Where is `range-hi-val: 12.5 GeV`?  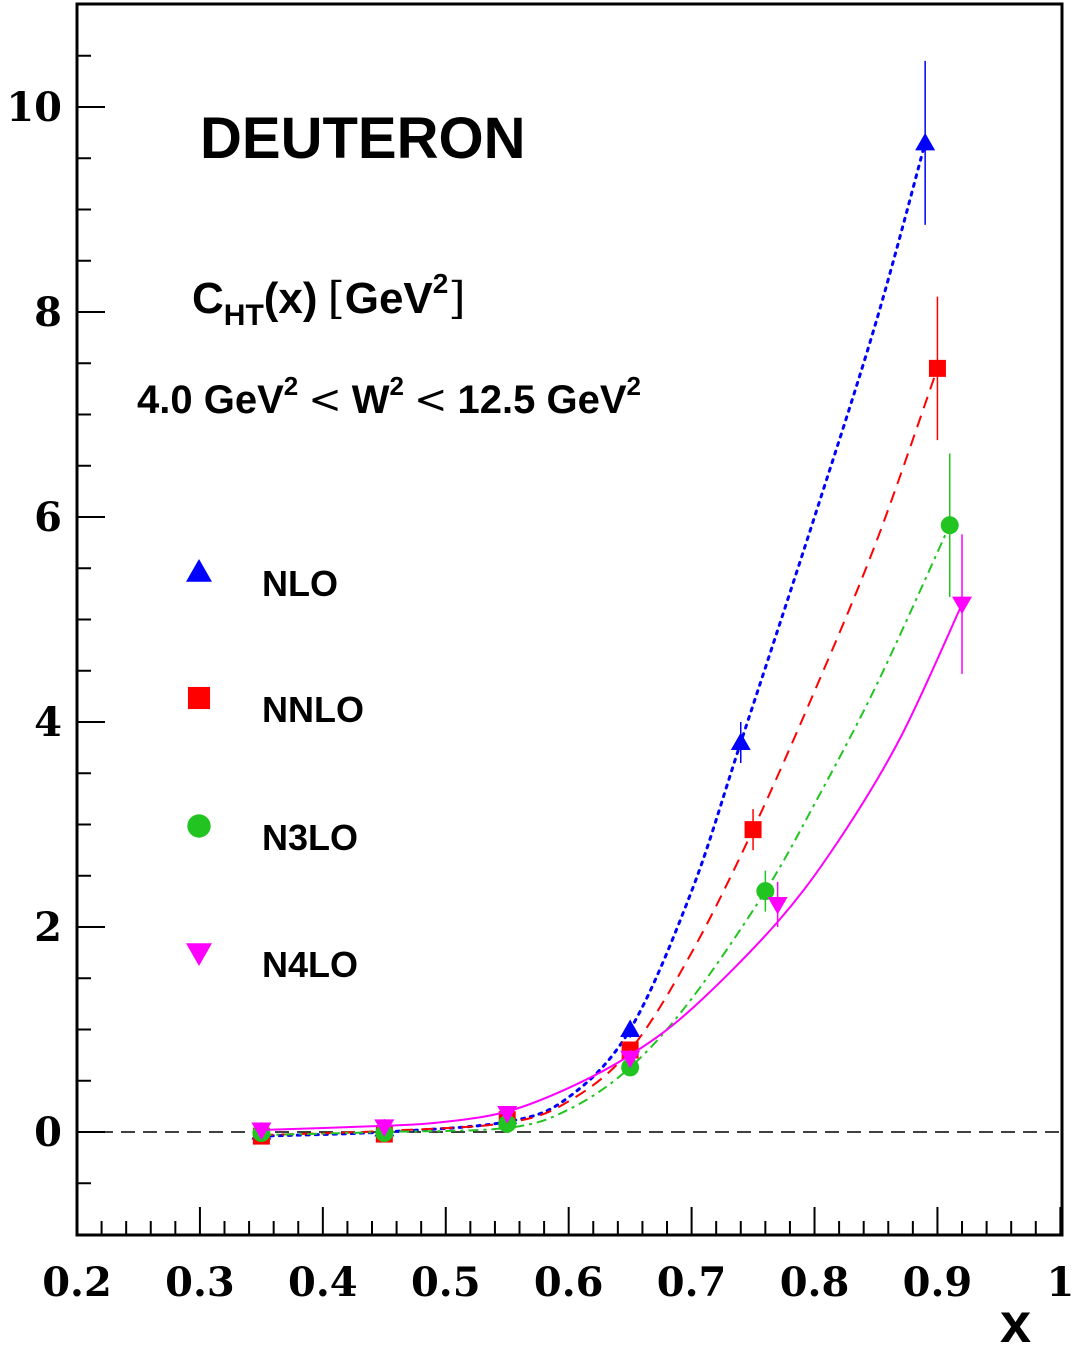 range-hi-val: 12.5 GeV is located at coordinates (542, 400).